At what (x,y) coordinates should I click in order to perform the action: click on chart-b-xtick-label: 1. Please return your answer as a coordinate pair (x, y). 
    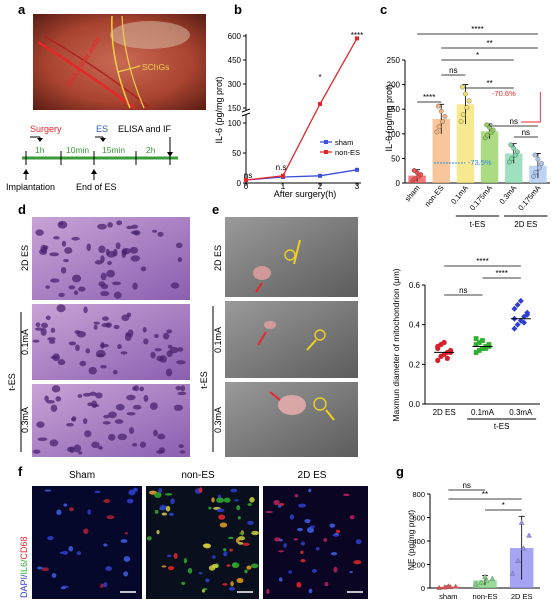
    Looking at the image, I should click on (283, 186).